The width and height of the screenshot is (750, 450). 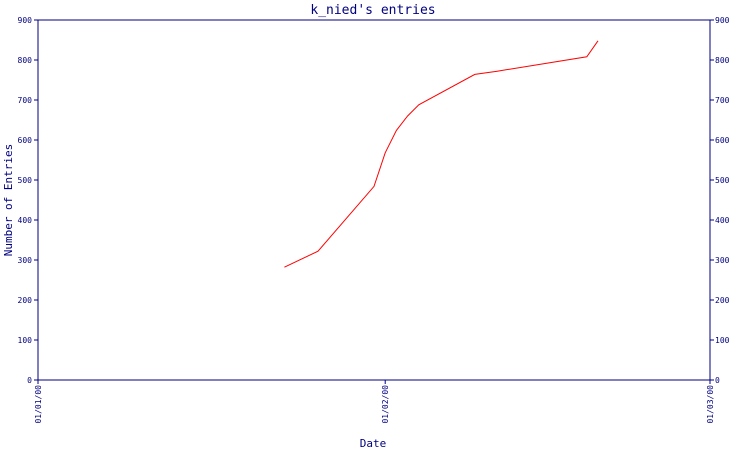 What do you see at coordinates (25, 20) in the screenshot?
I see `y-tick-label-left: 900` at bounding box center [25, 20].